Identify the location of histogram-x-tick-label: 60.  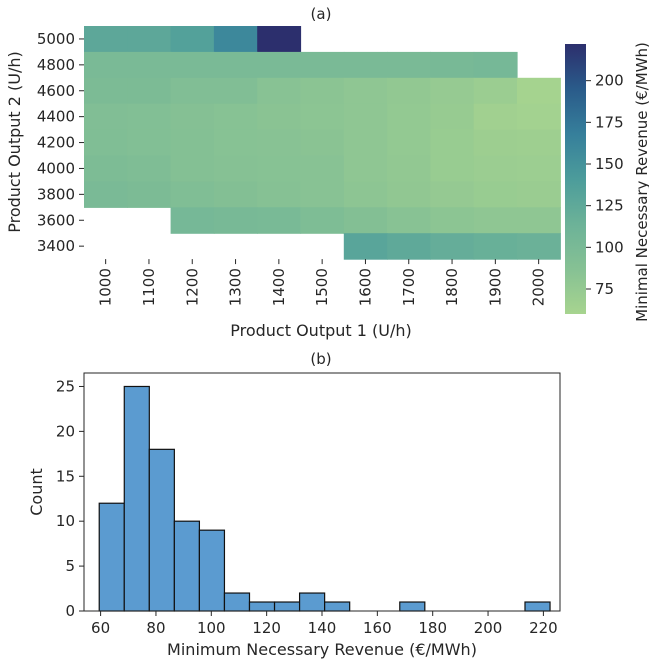
(100, 628).